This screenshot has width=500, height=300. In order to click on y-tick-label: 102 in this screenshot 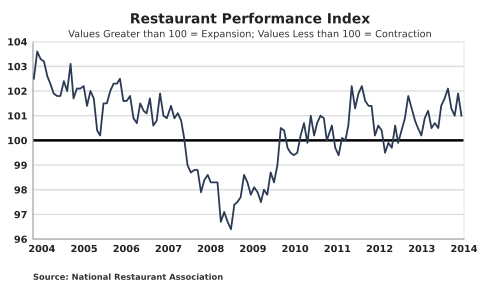, I will do `click(17, 91)`.